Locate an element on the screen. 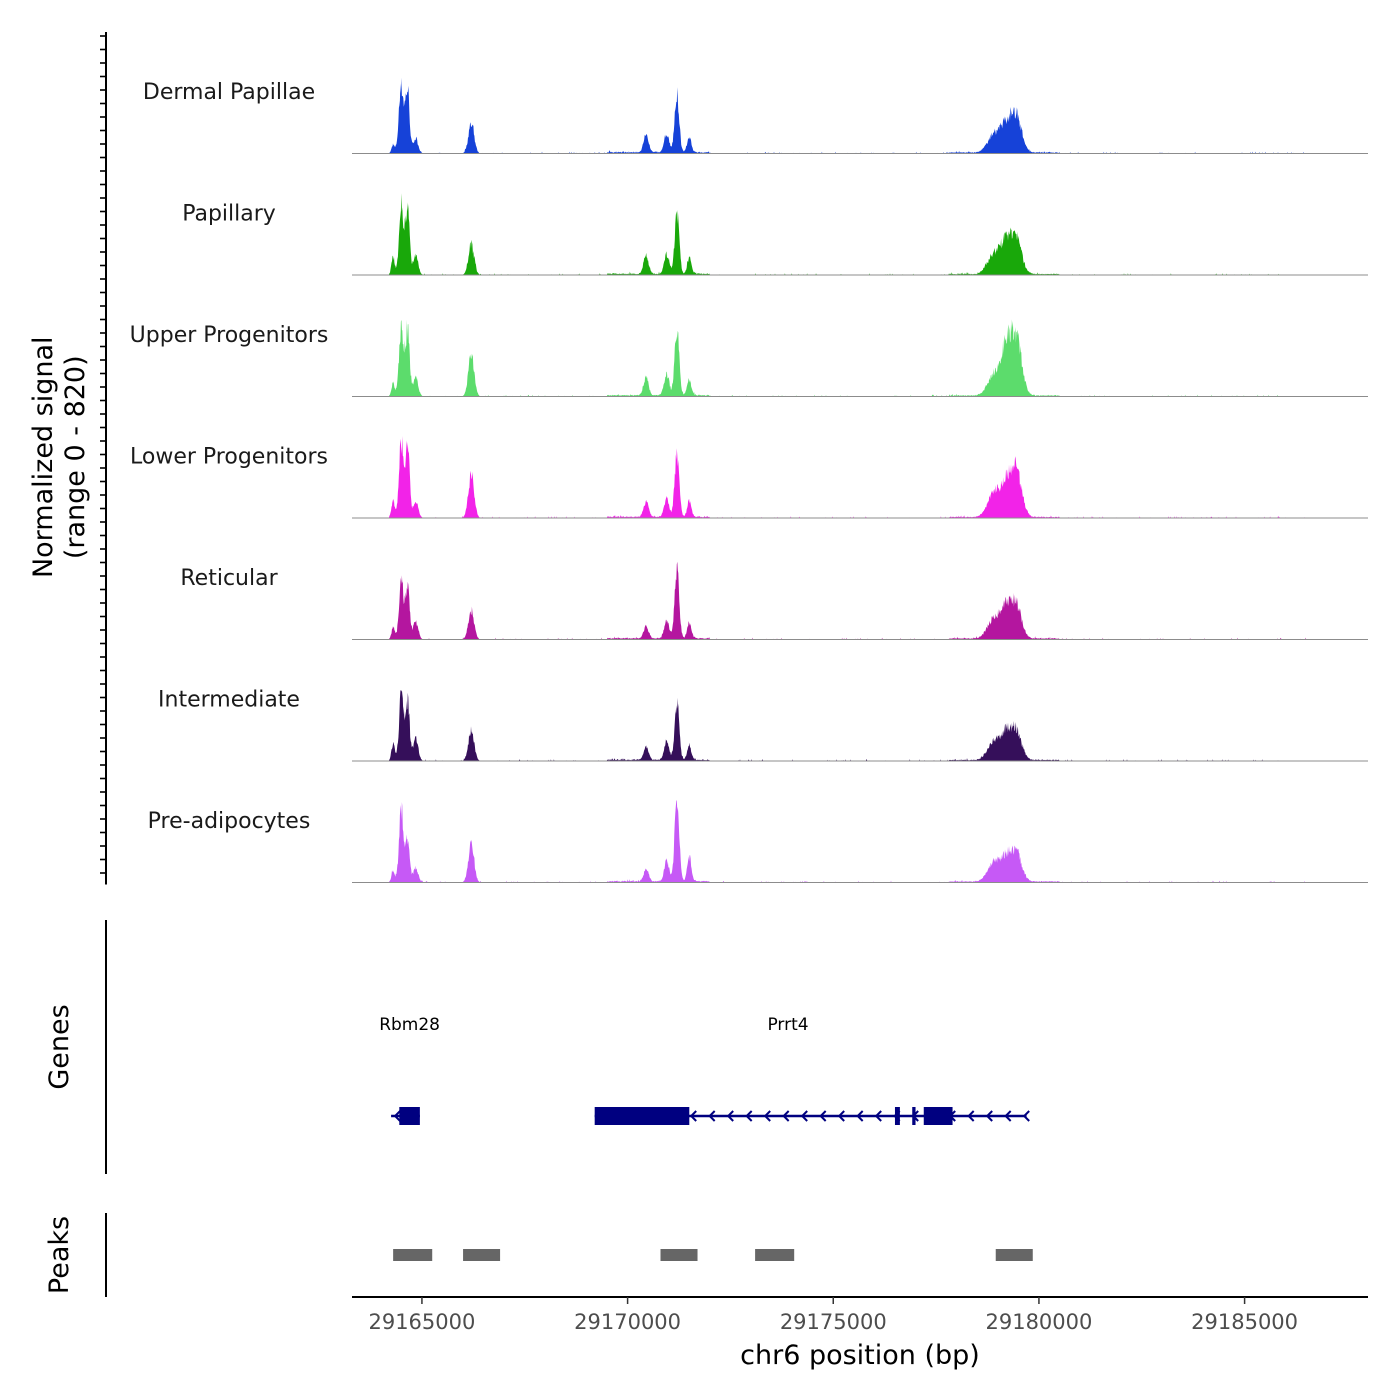 The width and height of the screenshot is (1400, 1400). x-tick-label: 29175000 is located at coordinates (833, 1322).